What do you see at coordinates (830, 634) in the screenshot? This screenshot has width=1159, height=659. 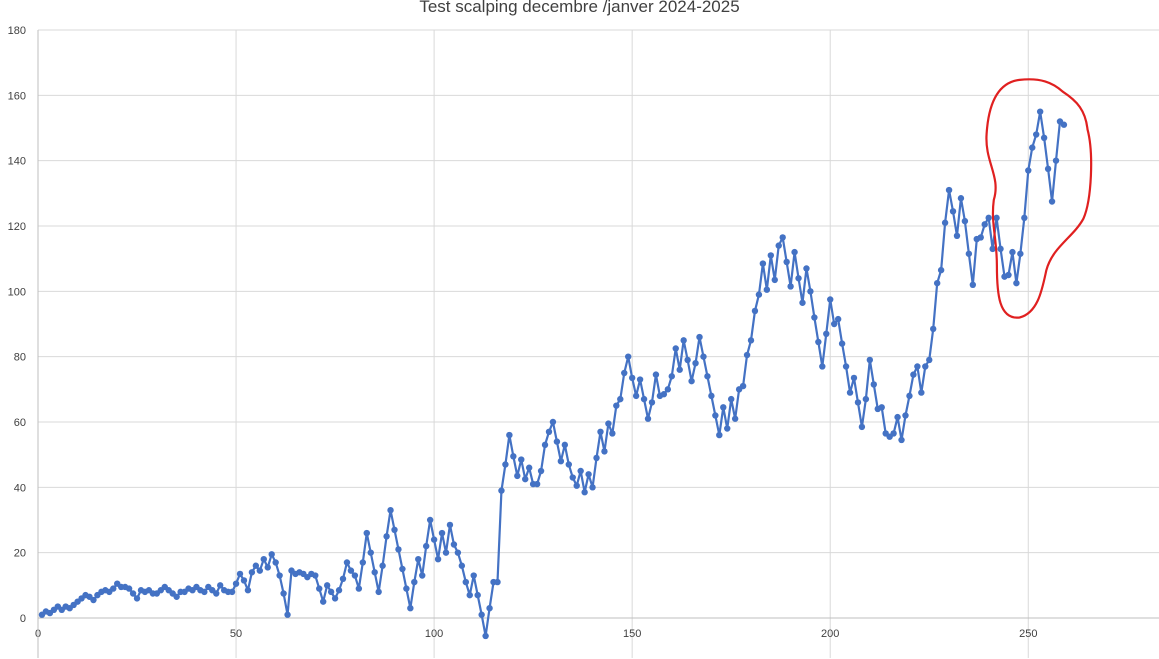 I see `x-tick-label: 200` at bounding box center [830, 634].